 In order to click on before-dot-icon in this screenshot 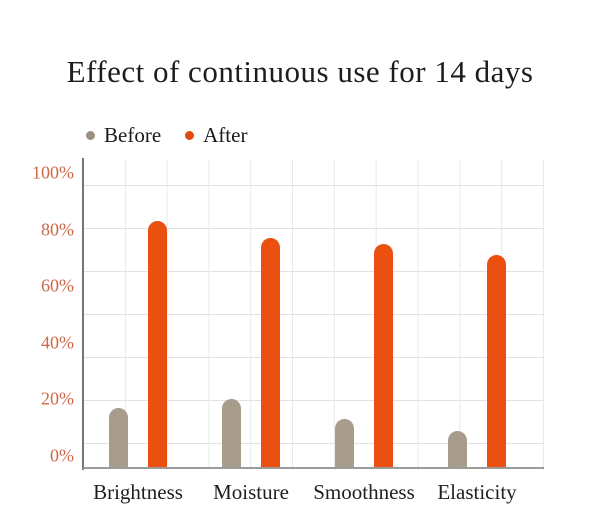, I will do `click(90, 135)`.